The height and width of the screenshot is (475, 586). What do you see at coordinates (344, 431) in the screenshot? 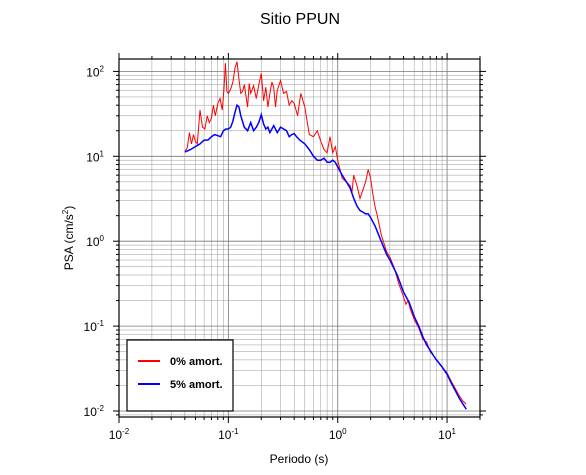
I see `x-tick-label-exp: 0` at bounding box center [344, 431].